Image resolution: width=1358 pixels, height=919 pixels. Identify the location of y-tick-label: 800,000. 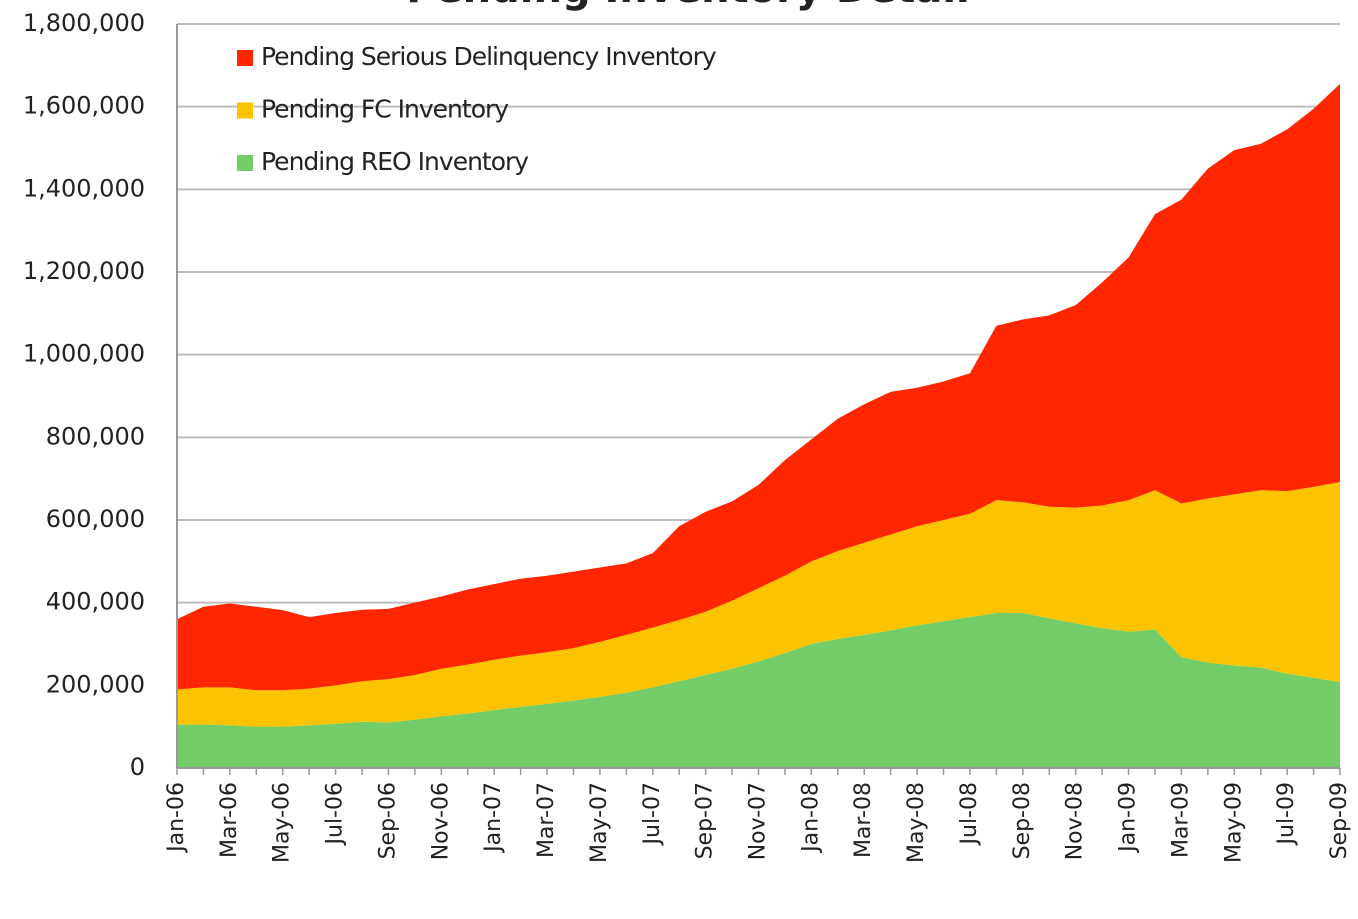
(95, 436).